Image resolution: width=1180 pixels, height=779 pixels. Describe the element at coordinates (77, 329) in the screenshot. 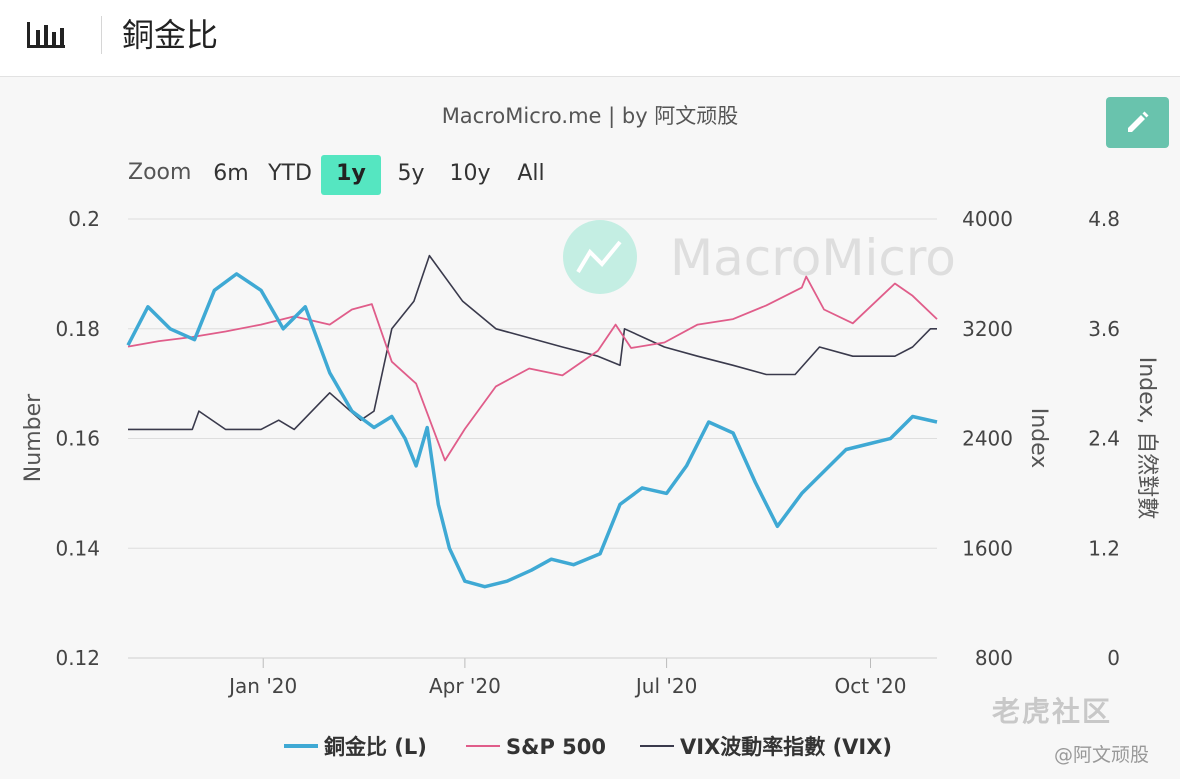

I see `y-left-tick-label: 0.18` at that location.